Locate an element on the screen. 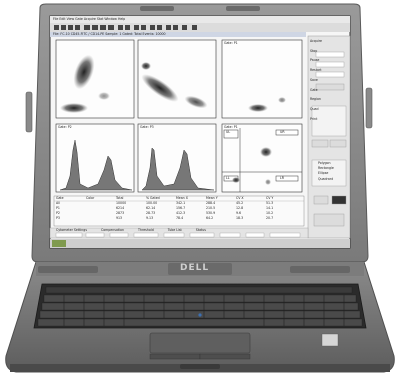 Image resolution: width=400 pixels, height=386 pixels. bottom-bar-fields is located at coordinates (178, 235).